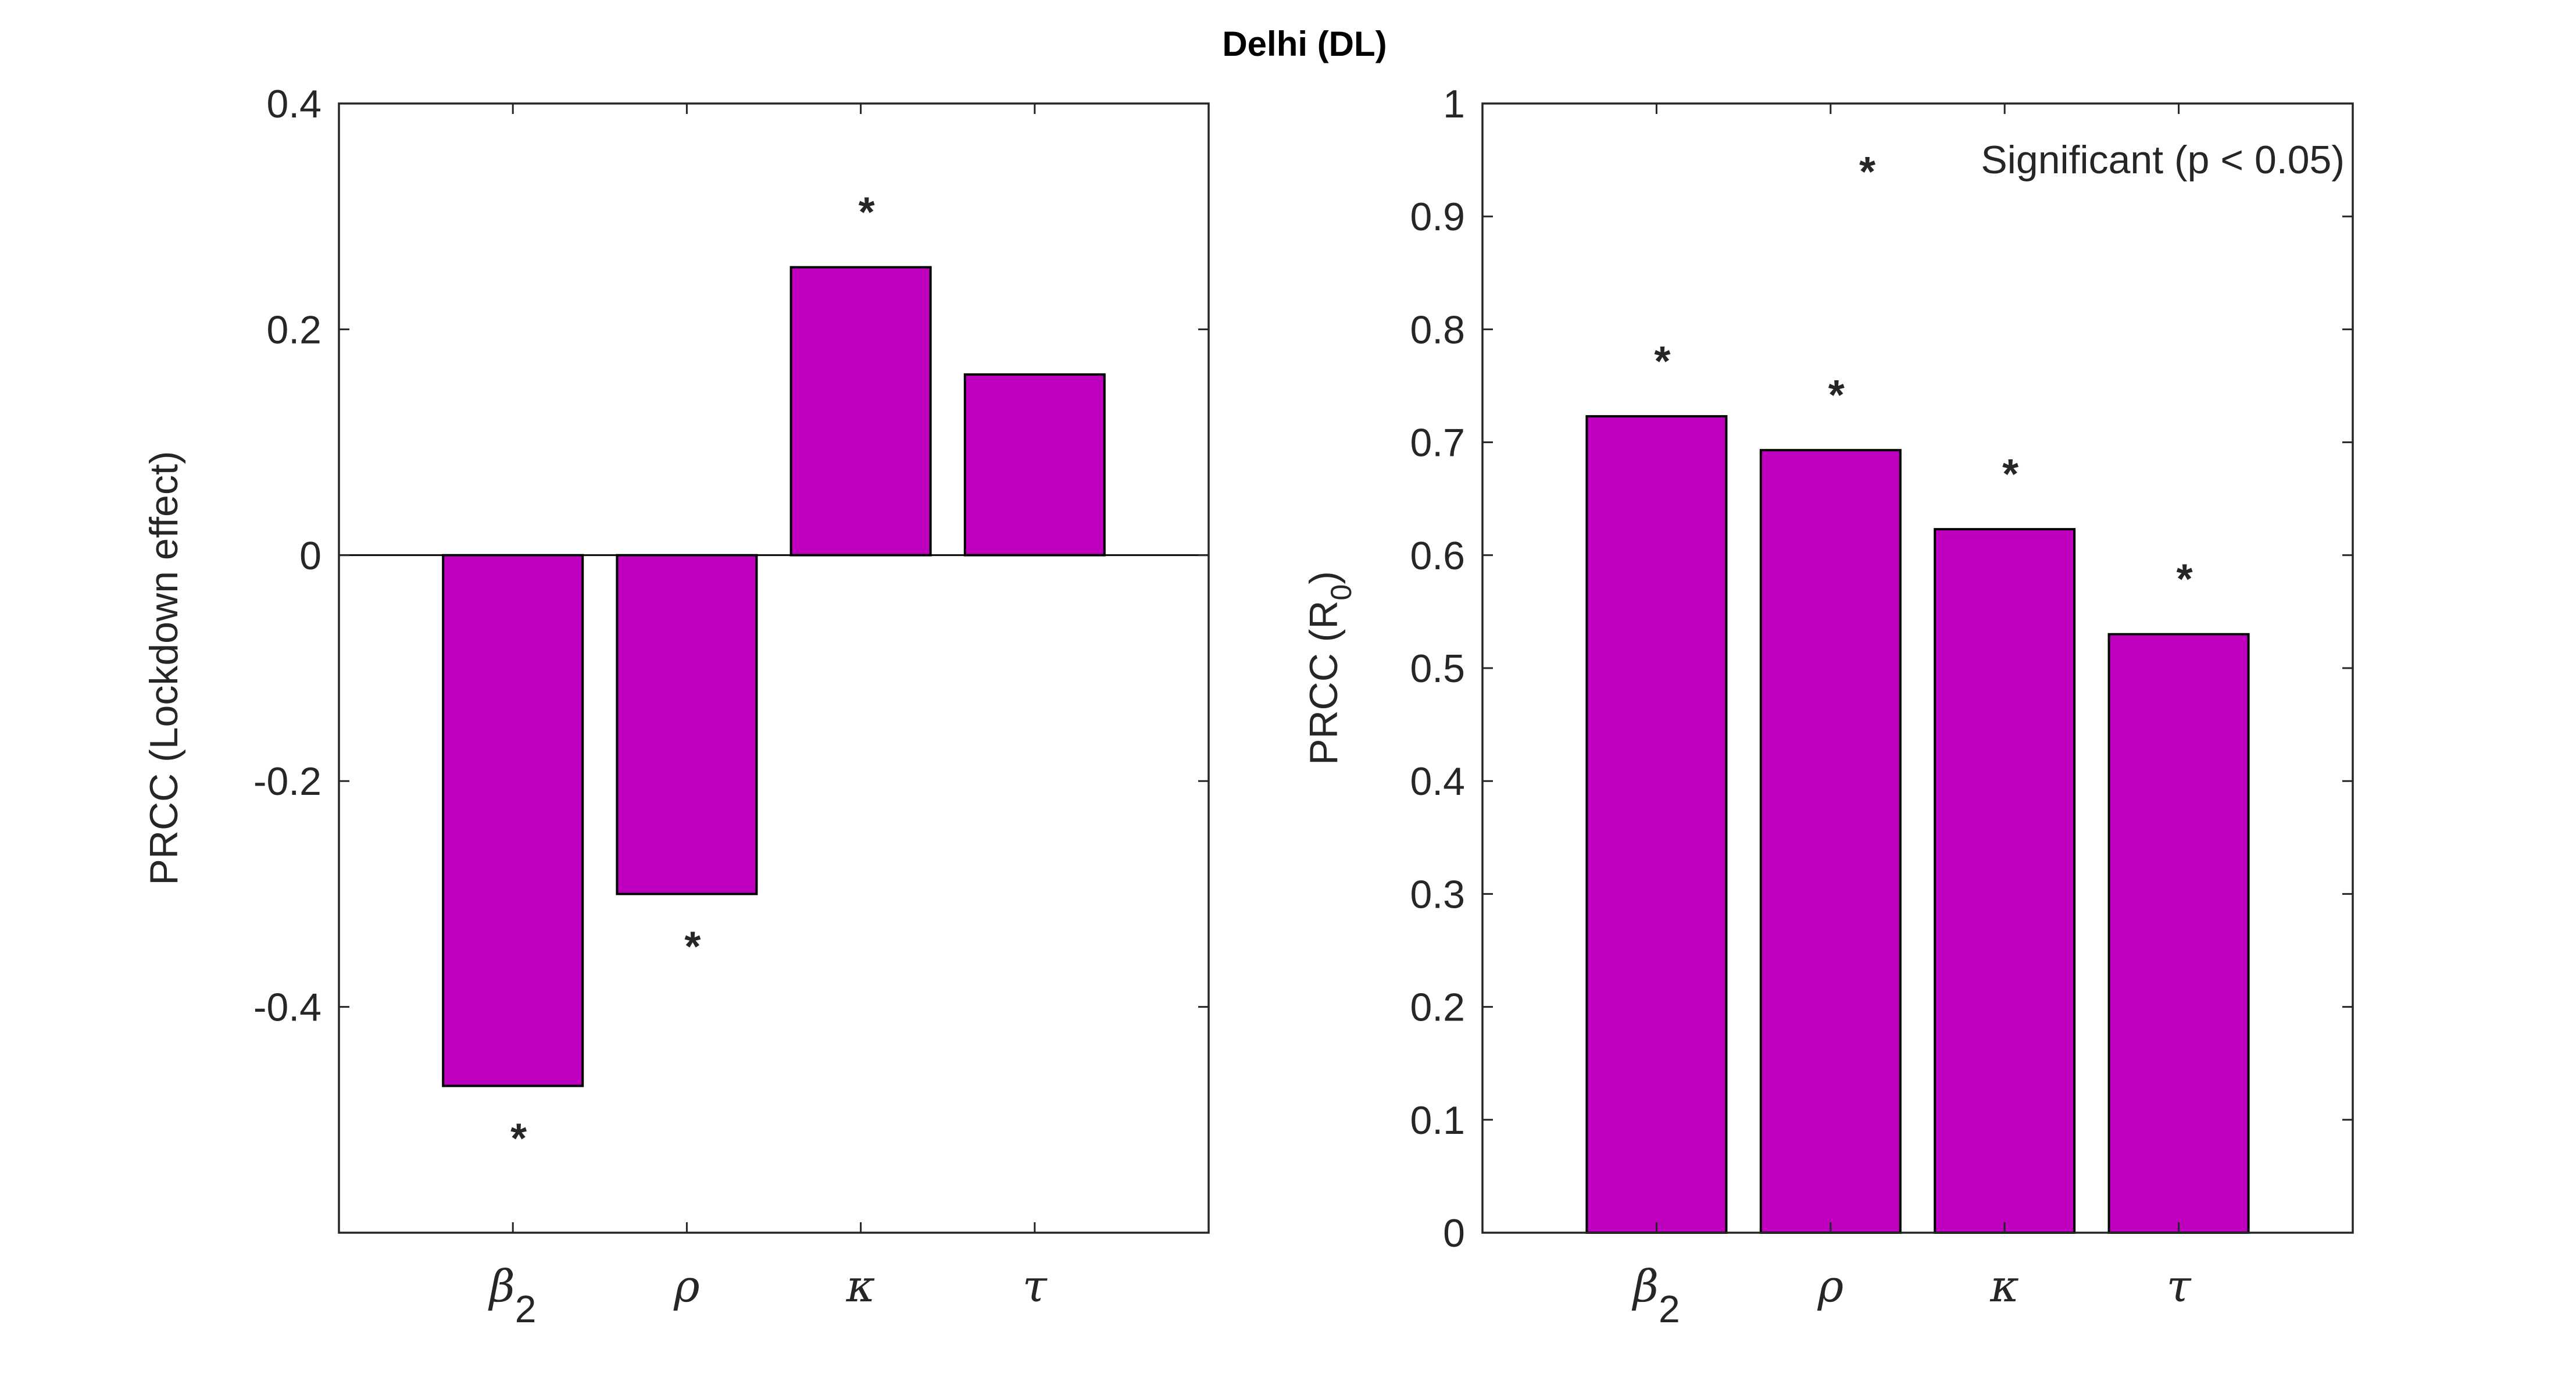 The height and width of the screenshot is (1374, 2576). What do you see at coordinates (287, 1008) in the screenshot?
I see `ytick-label: -0.4` at bounding box center [287, 1008].